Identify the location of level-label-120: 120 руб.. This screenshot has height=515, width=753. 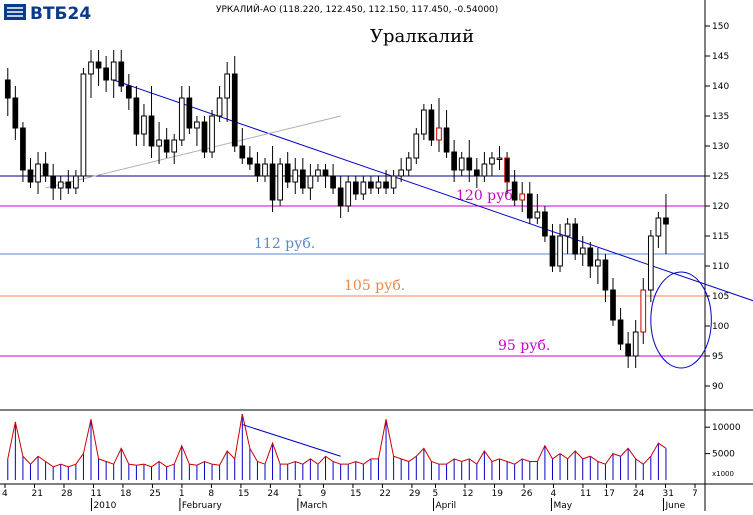
(486, 196).